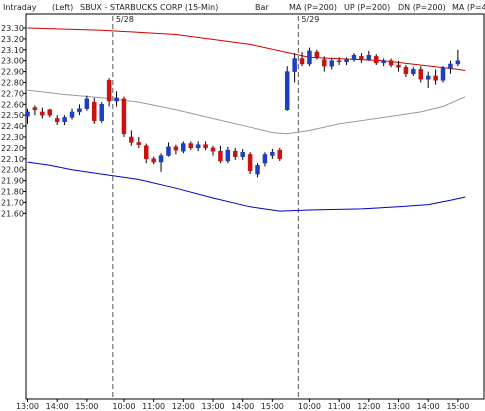 This screenshot has height=411, width=485. Describe the element at coordinates (12, 104) in the screenshot. I see `y-tick-label: 22.60` at that location.